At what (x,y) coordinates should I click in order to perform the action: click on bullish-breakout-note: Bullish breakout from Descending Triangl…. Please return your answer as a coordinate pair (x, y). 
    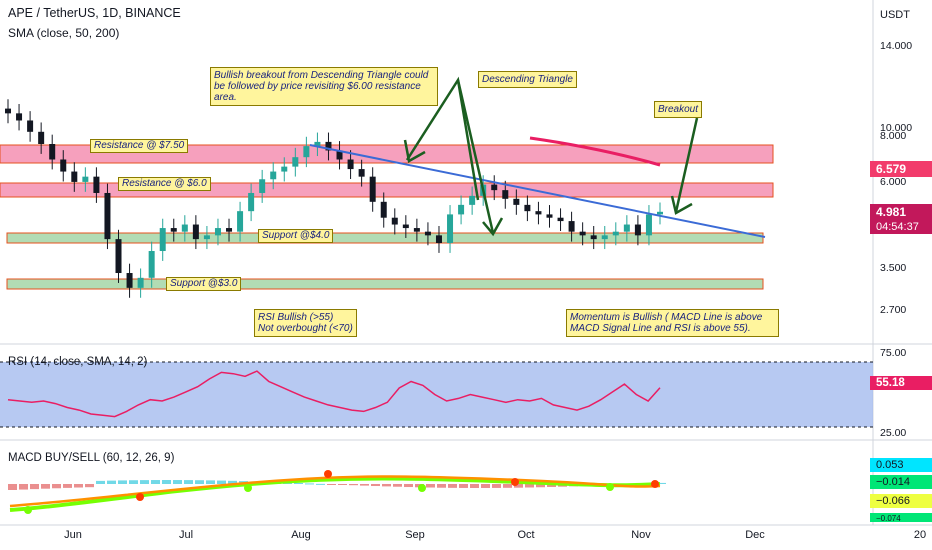
    Looking at the image, I should click on (324, 86).